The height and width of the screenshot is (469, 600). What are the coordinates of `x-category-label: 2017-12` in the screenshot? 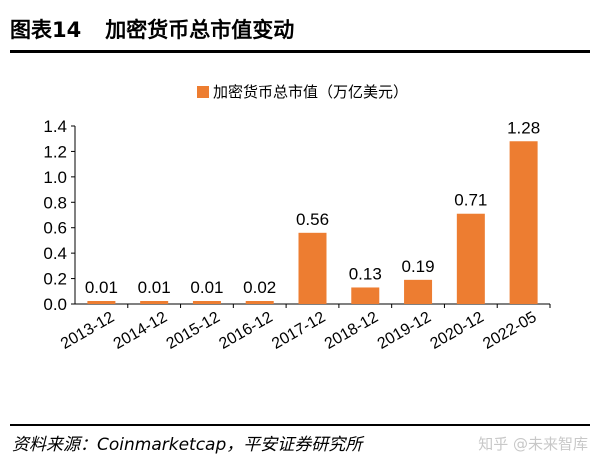 It's located at (298, 331).